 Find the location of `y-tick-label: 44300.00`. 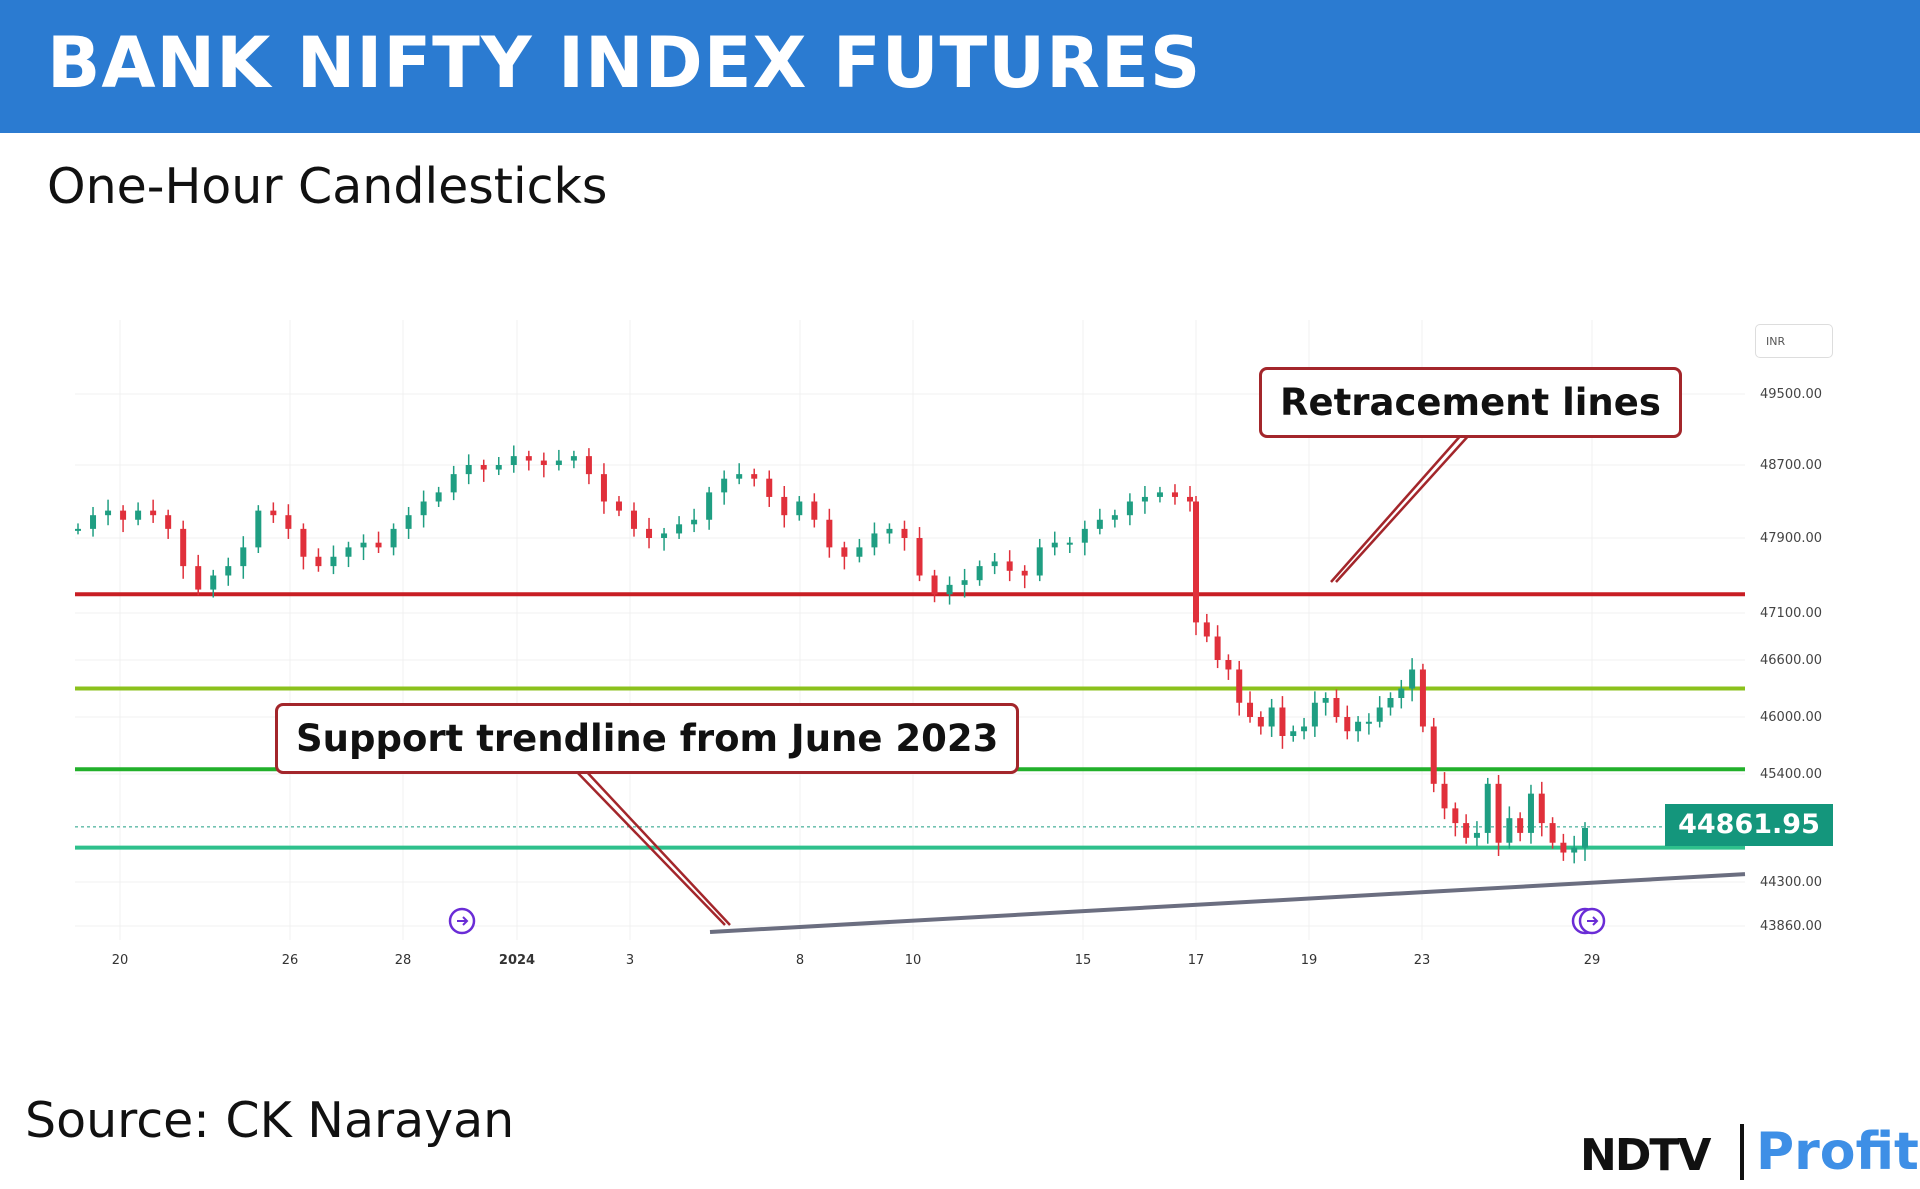

y-tick-label: 44300.00 is located at coordinates (1791, 882).